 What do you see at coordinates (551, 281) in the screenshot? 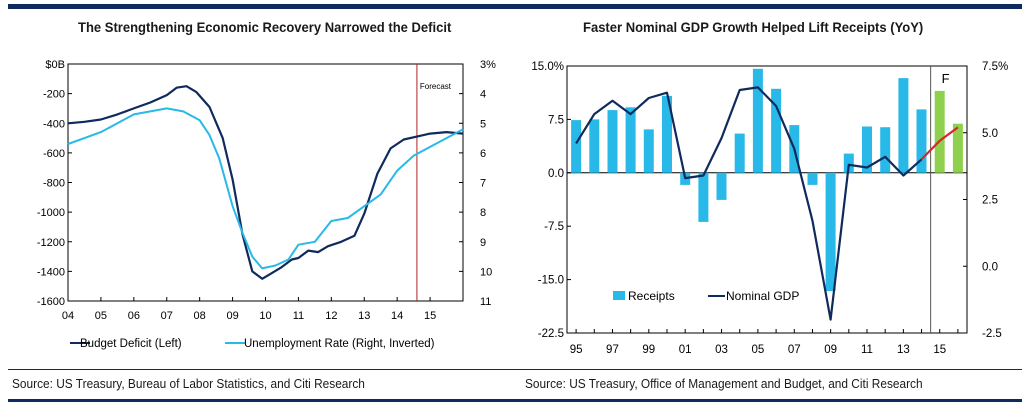
I see `left-tick-label: -15.0` at bounding box center [551, 281].